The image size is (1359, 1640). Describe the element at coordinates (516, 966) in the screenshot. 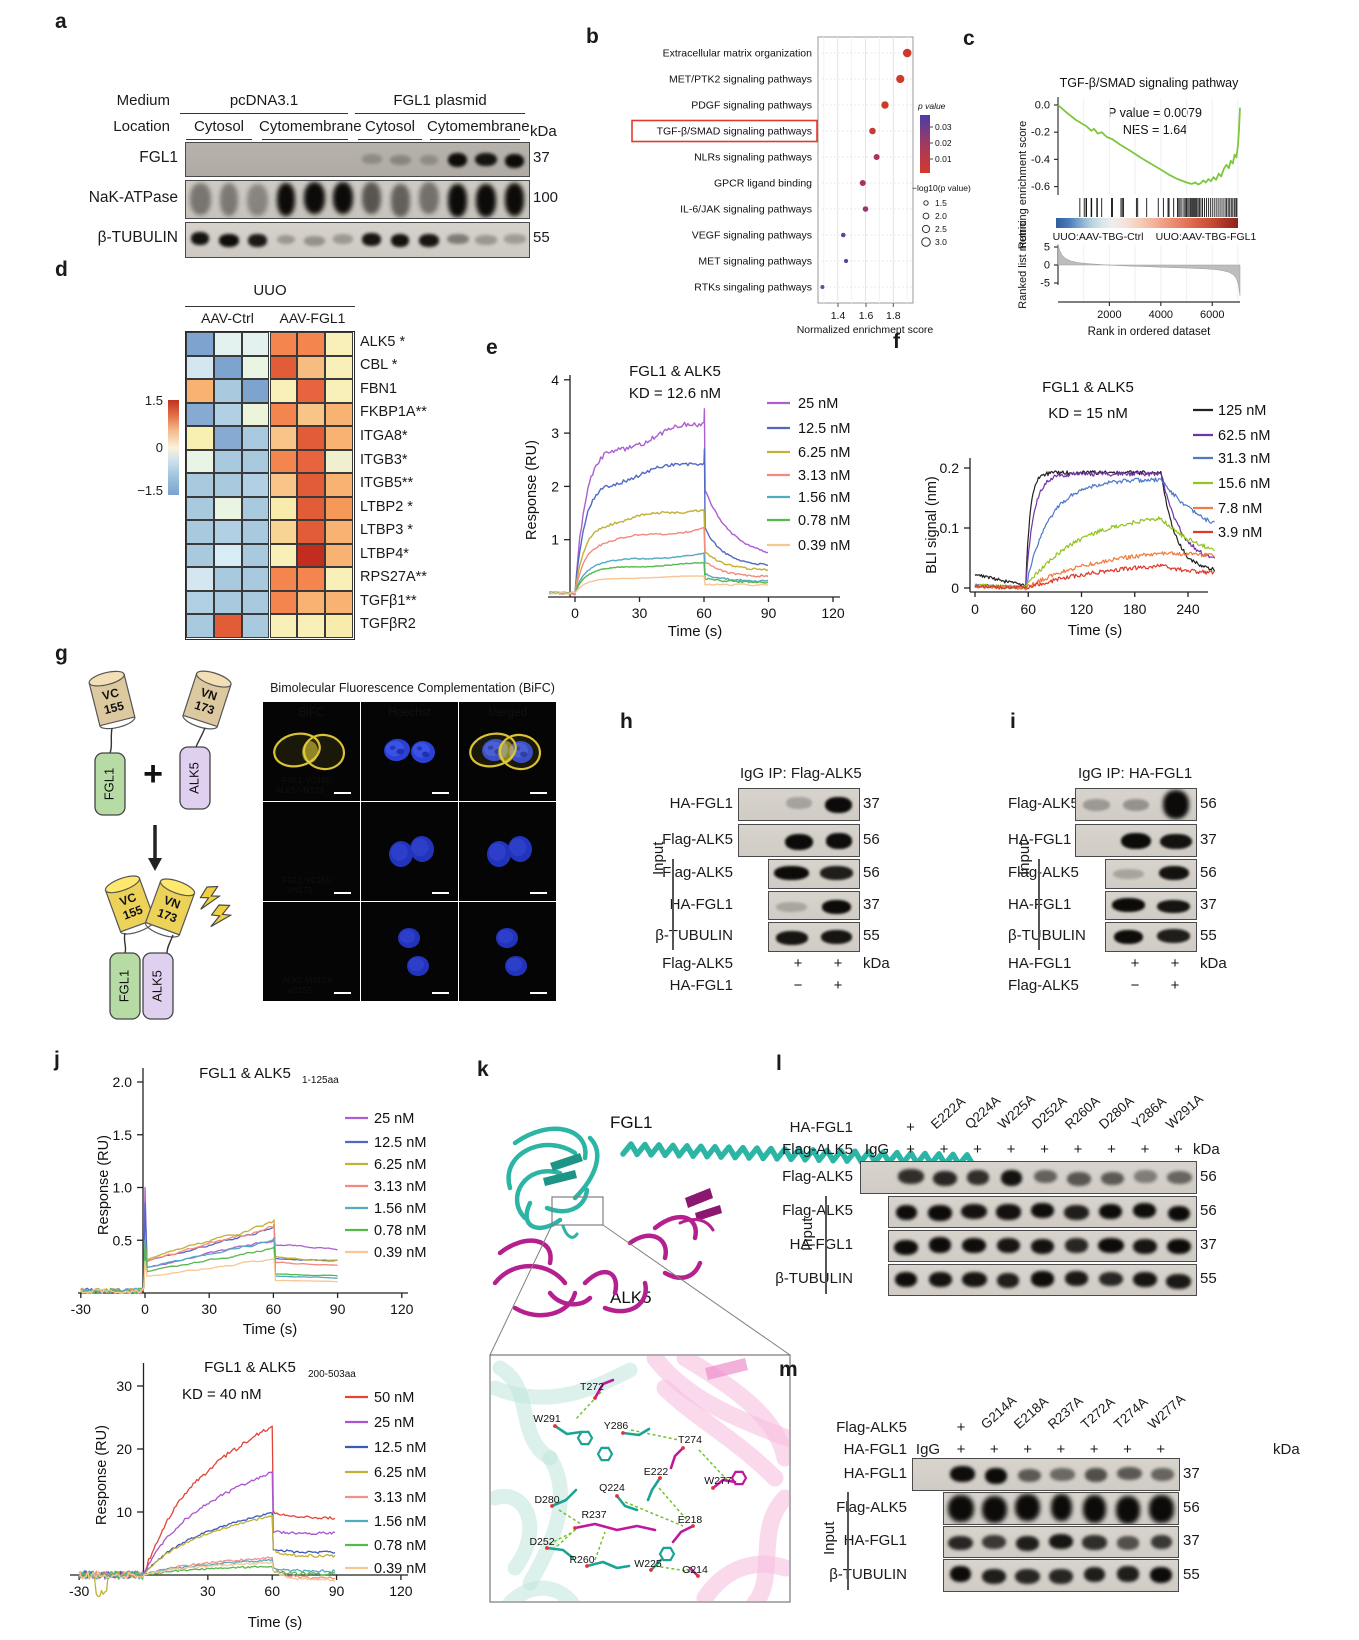

I see `nucleus` at that location.